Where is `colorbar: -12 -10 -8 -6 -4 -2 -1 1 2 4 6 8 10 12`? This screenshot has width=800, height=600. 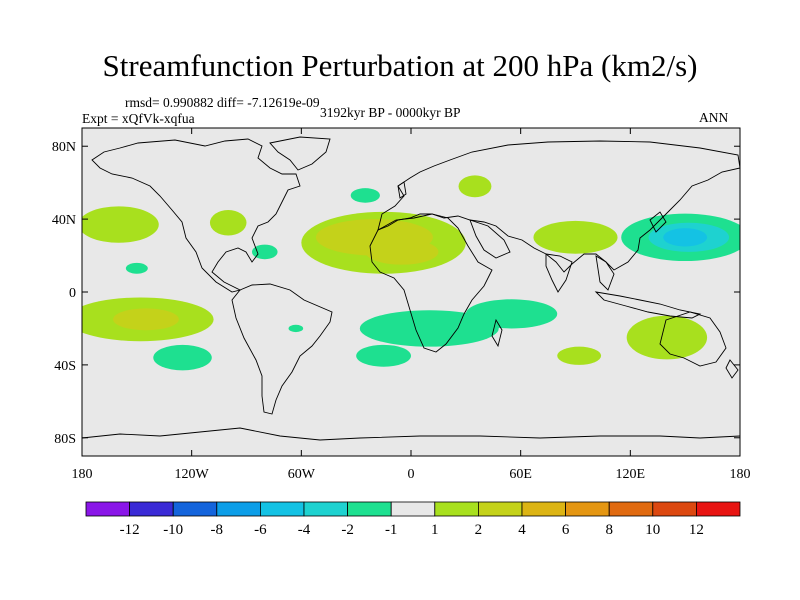 colorbar: -12 -10 -8 -6 -4 -2 -1 1 2 4 6 8 10 12 is located at coordinates (413, 519).